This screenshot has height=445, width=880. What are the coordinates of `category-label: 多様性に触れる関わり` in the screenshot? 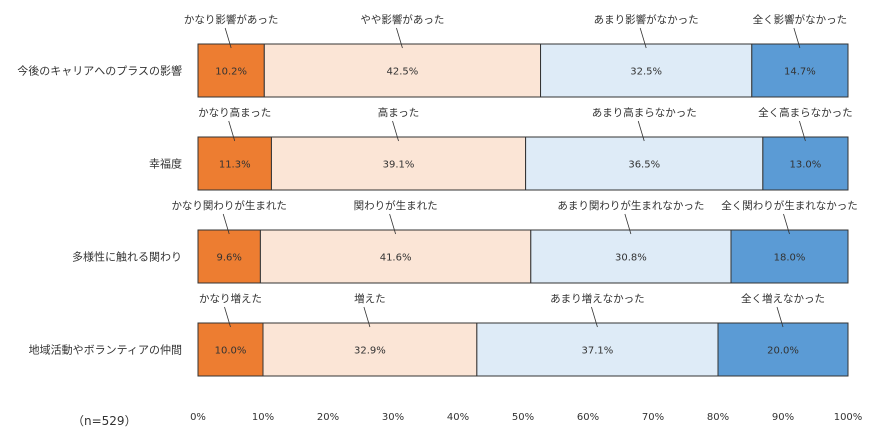 It's located at (127, 257).